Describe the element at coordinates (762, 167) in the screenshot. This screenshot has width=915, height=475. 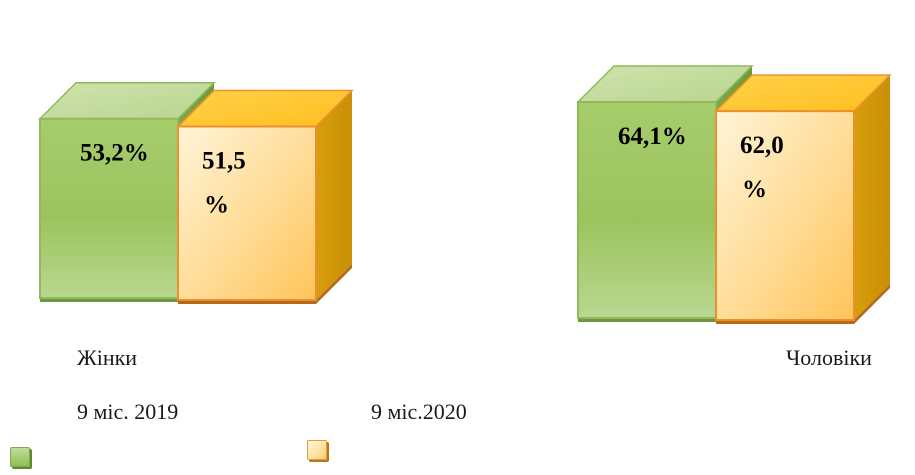
I see `data-label: 62,0%` at that location.